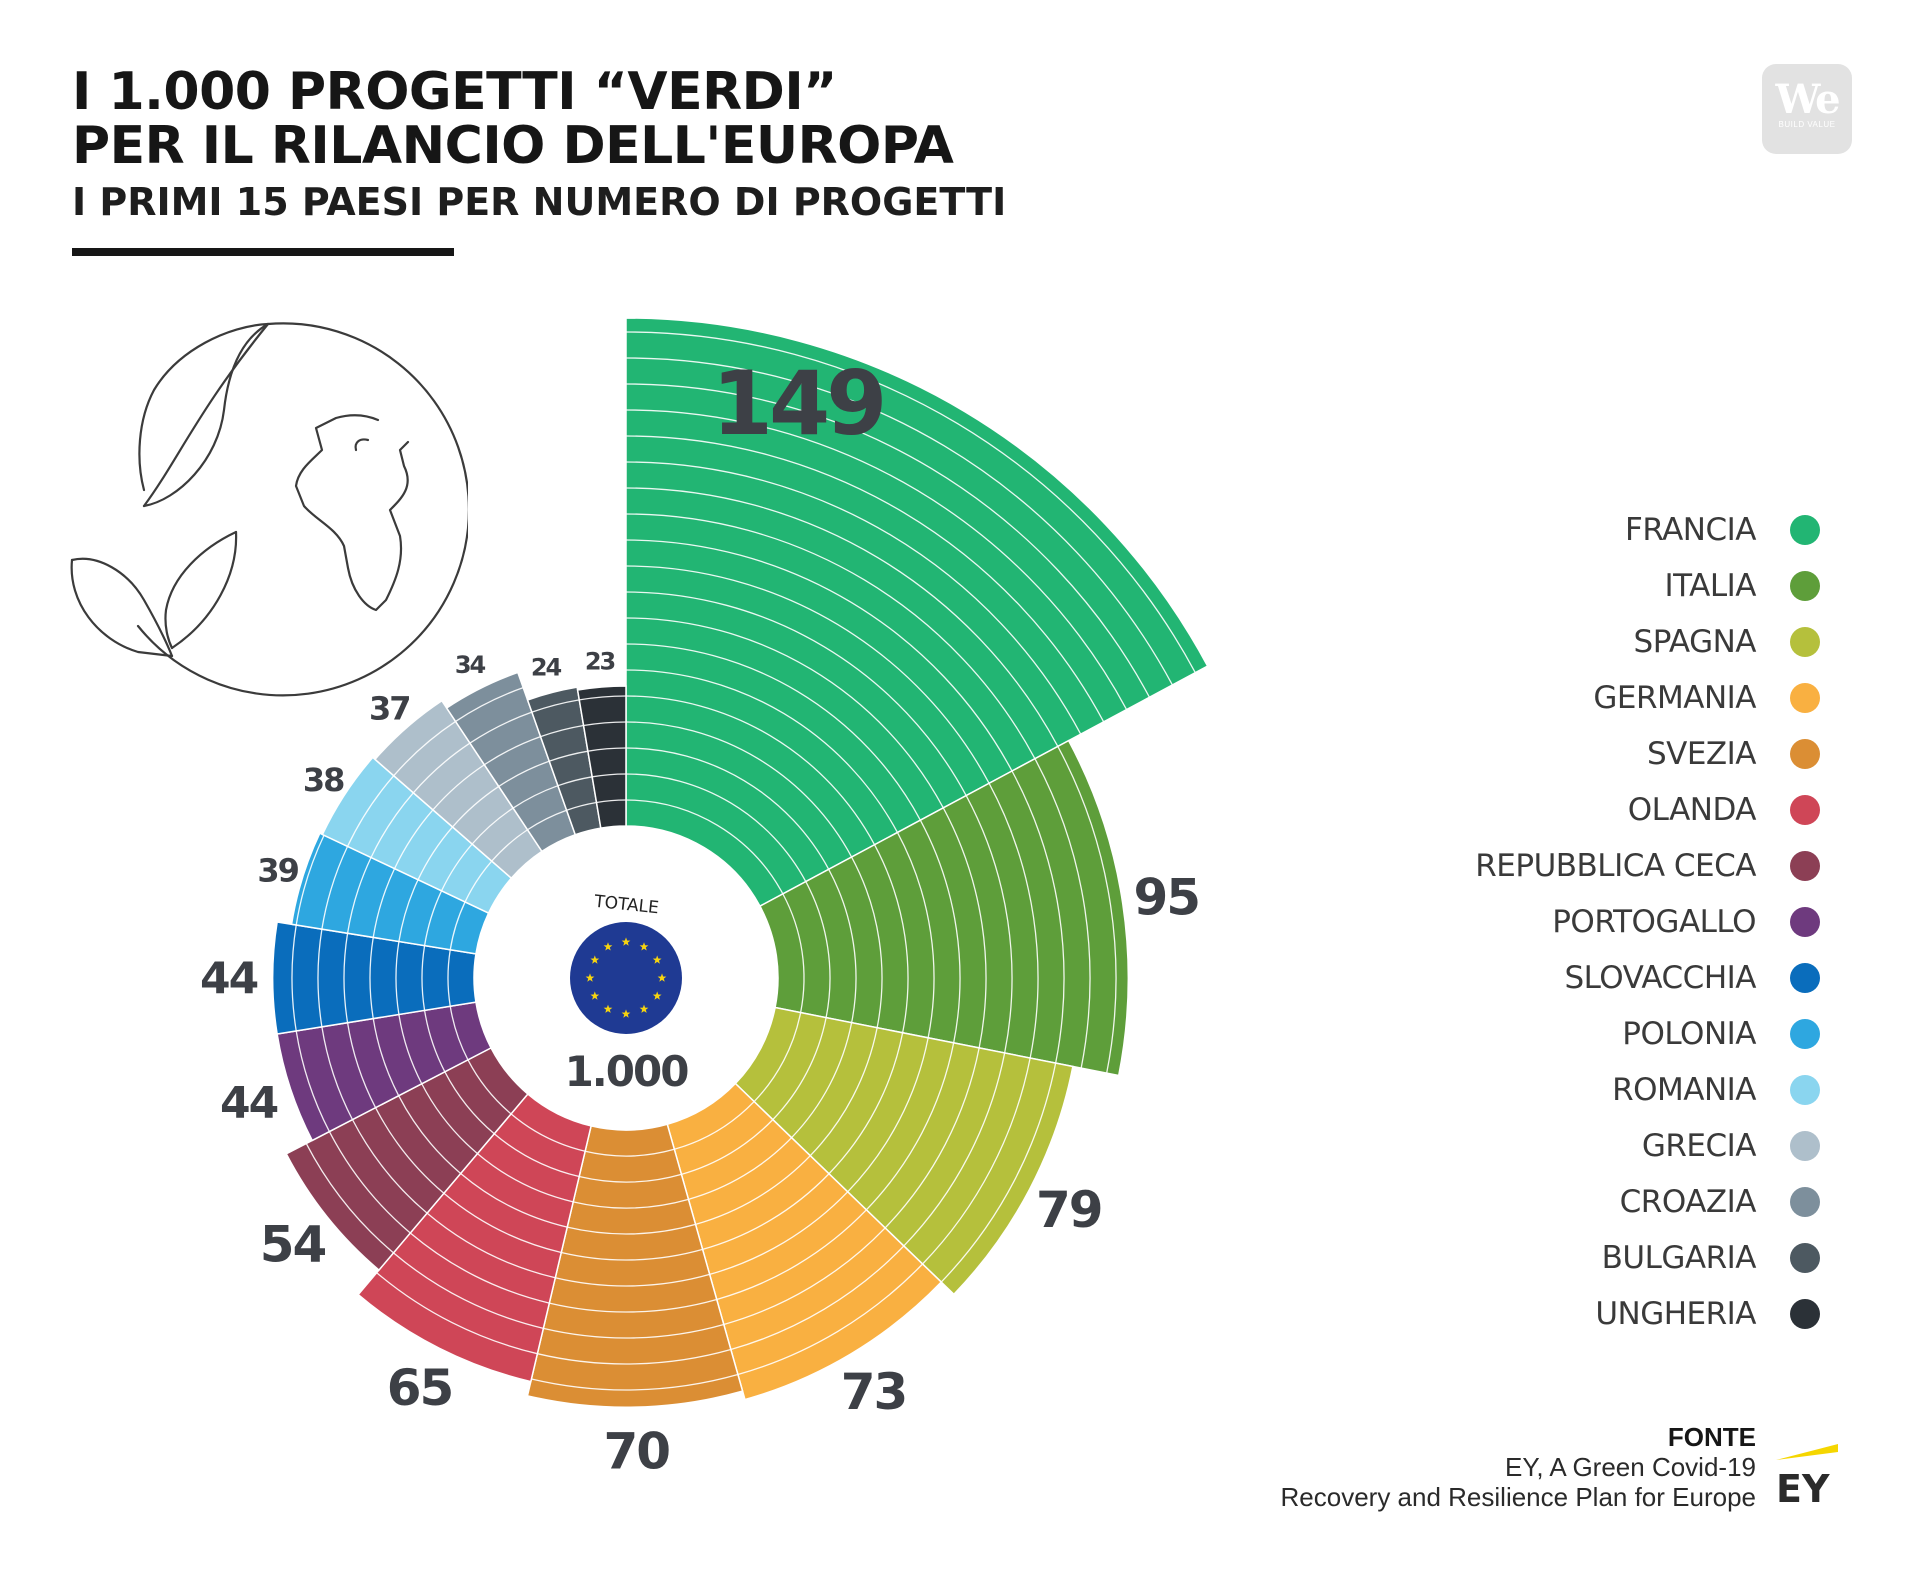 The width and height of the screenshot is (1920, 1570). Describe the element at coordinates (1675, 1314) in the screenshot. I see `legend-label: UNGHERIA` at that location.